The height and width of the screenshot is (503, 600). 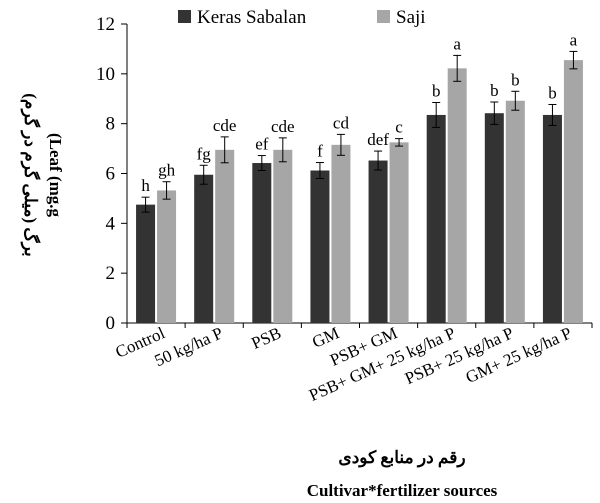 I want to click on significance-label: f, so click(x=320, y=151).